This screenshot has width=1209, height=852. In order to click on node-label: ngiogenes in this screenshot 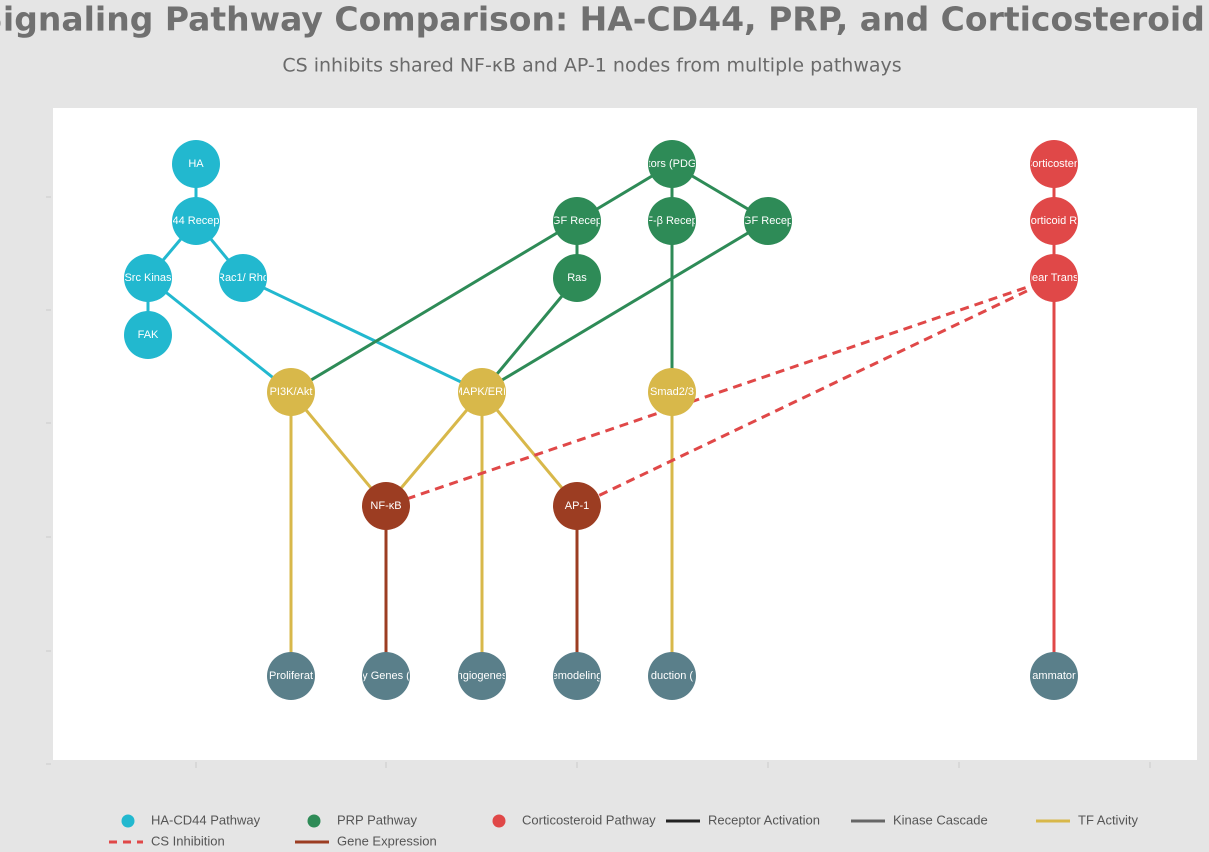, I will do `click(482, 676)`.